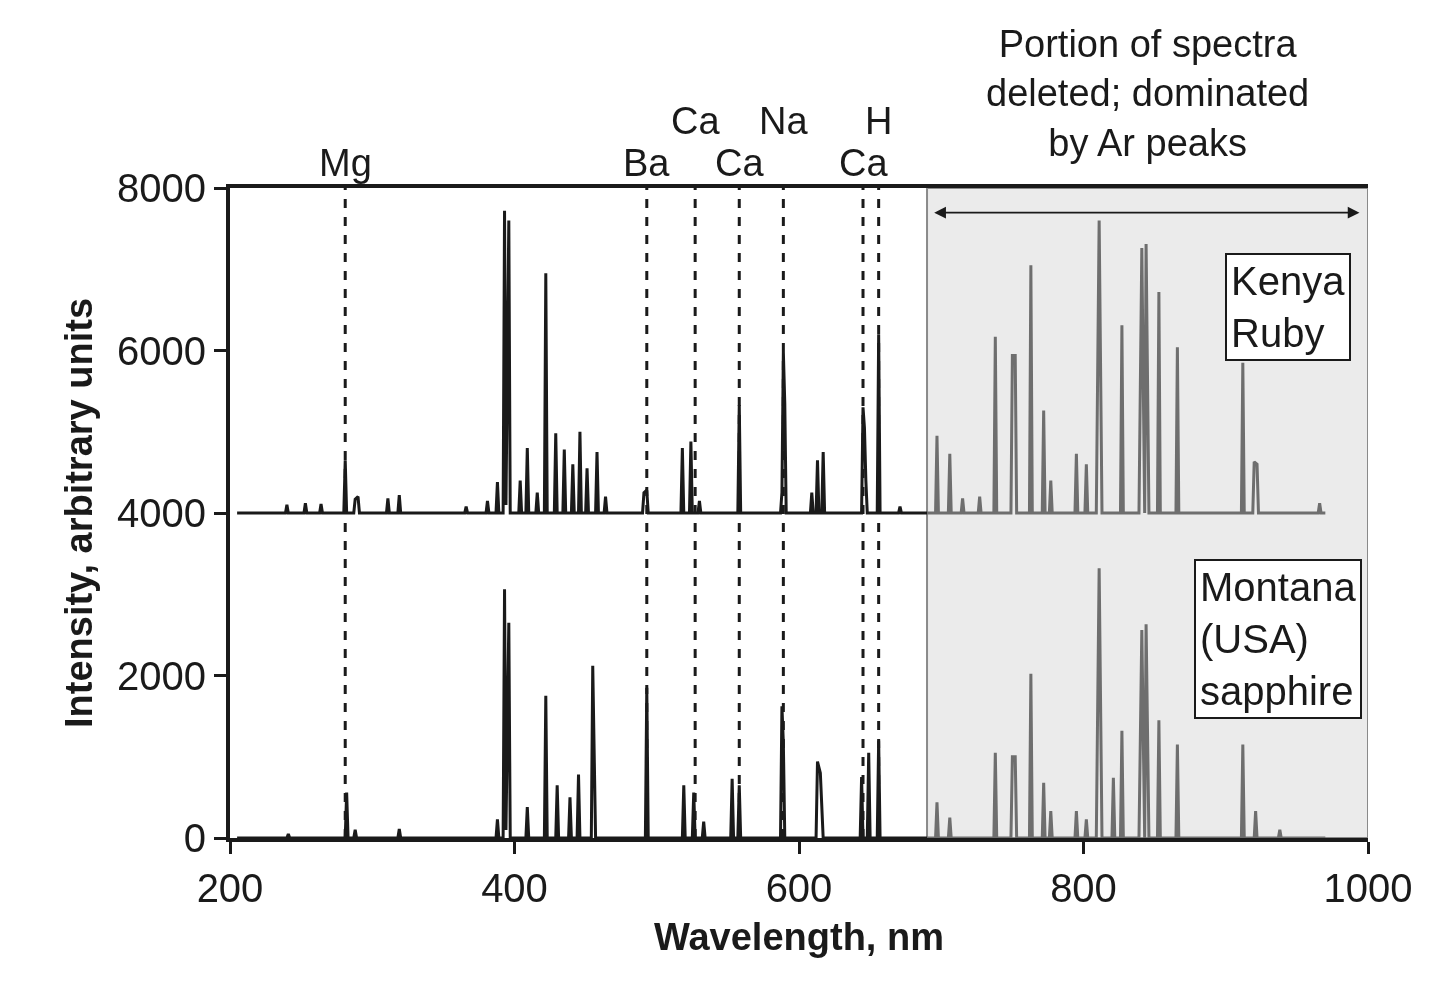 The width and height of the screenshot is (1430, 1004). I want to click on ref-line-label: Mg, so click(345, 163).